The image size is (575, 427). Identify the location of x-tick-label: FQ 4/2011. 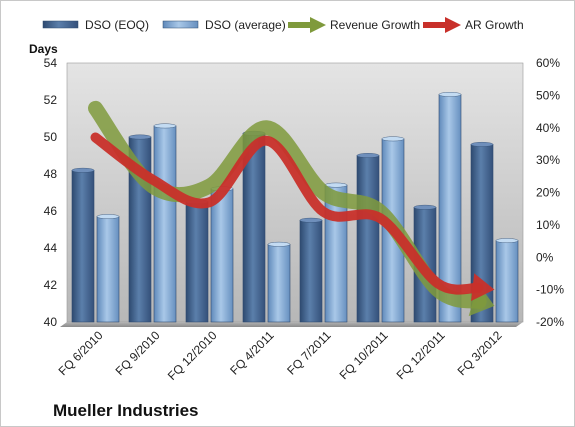
(252, 353).